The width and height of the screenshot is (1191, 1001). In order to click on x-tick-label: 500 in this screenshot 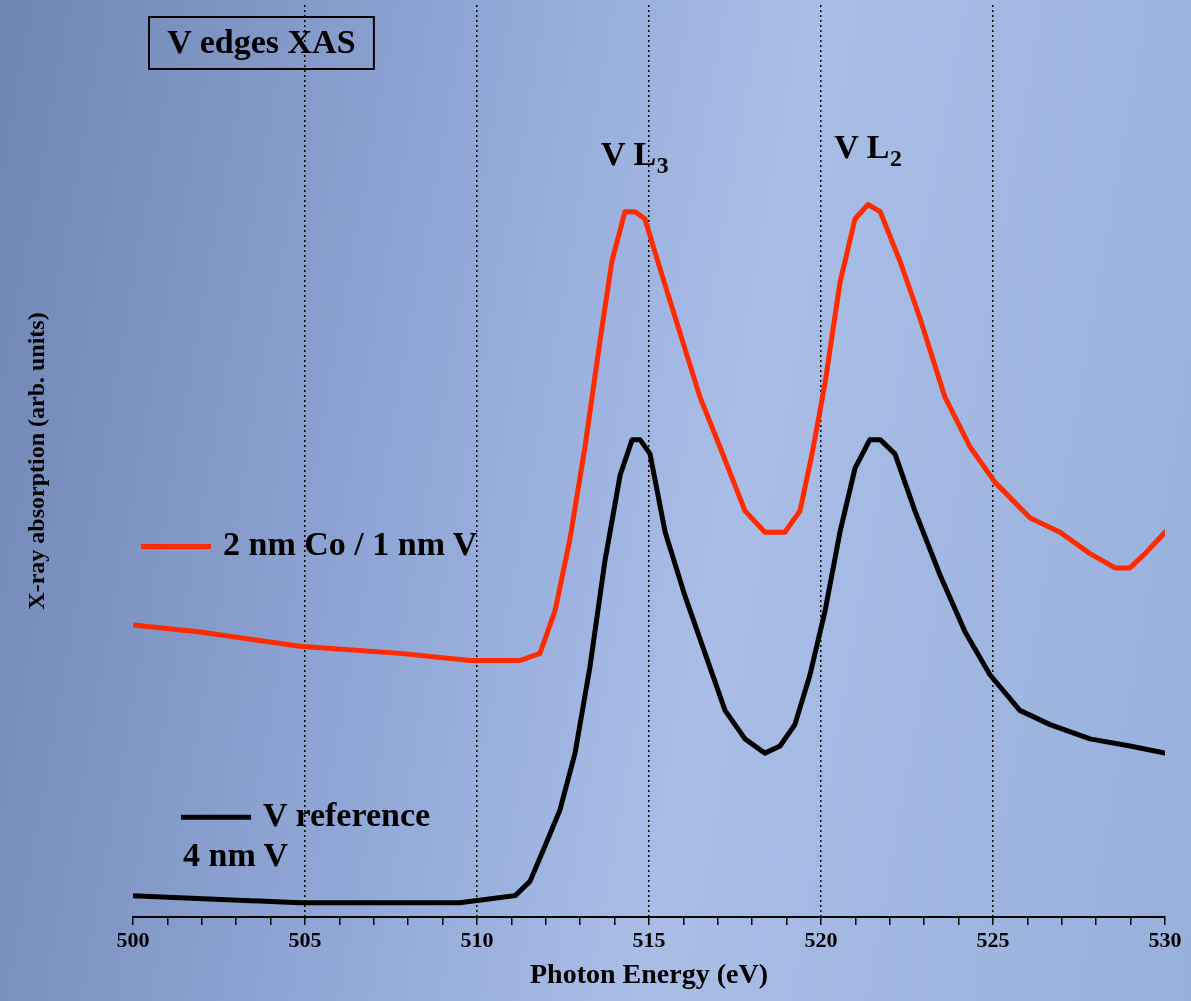, I will do `click(133, 939)`.